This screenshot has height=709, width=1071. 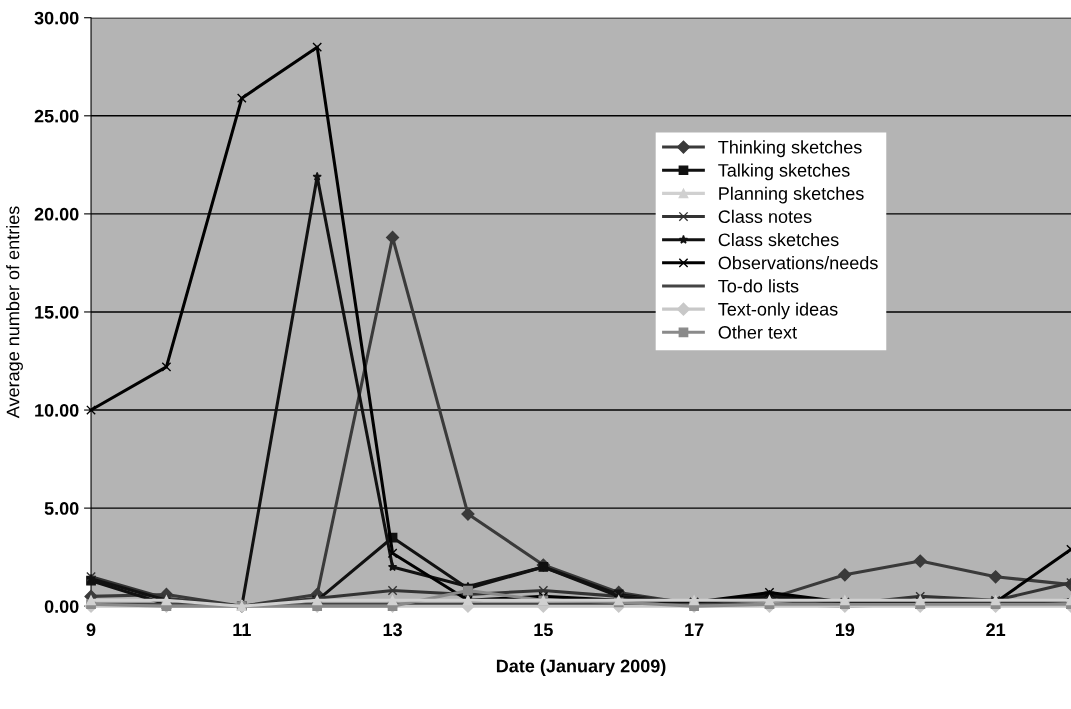 What do you see at coordinates (56, 214) in the screenshot?
I see `y-tick-label: 20.00` at bounding box center [56, 214].